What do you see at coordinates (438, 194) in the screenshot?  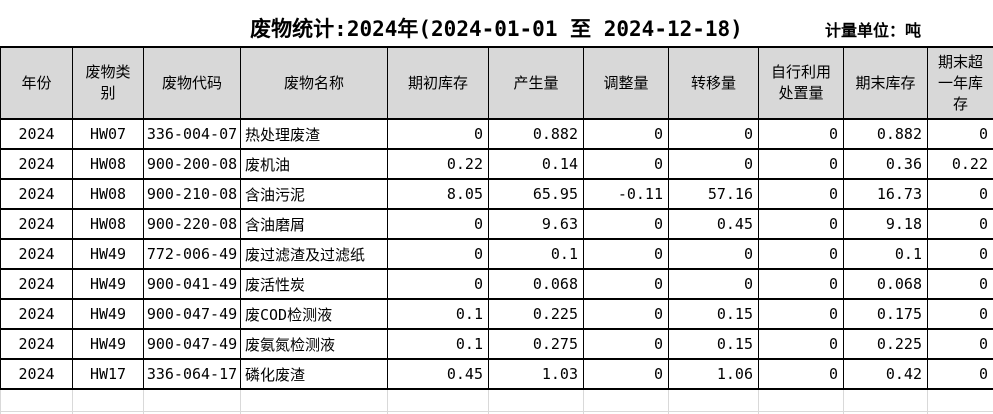 I see `table-cell: 8.05` at bounding box center [438, 194].